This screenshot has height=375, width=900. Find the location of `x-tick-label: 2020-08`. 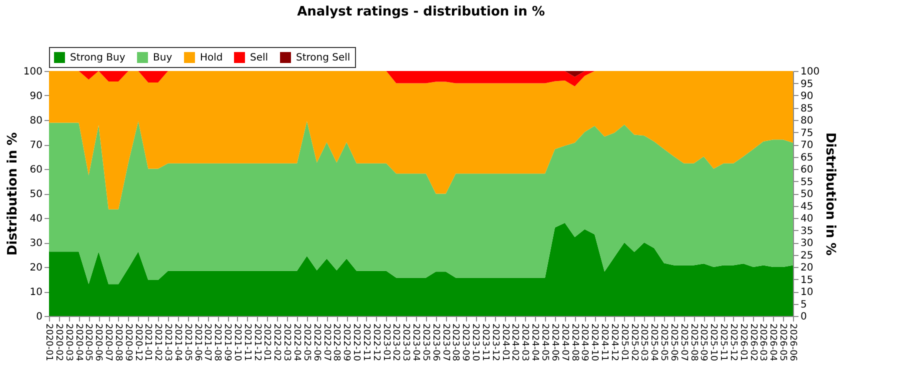

x-tick-label: 2020-08 is located at coordinates (117, 343).